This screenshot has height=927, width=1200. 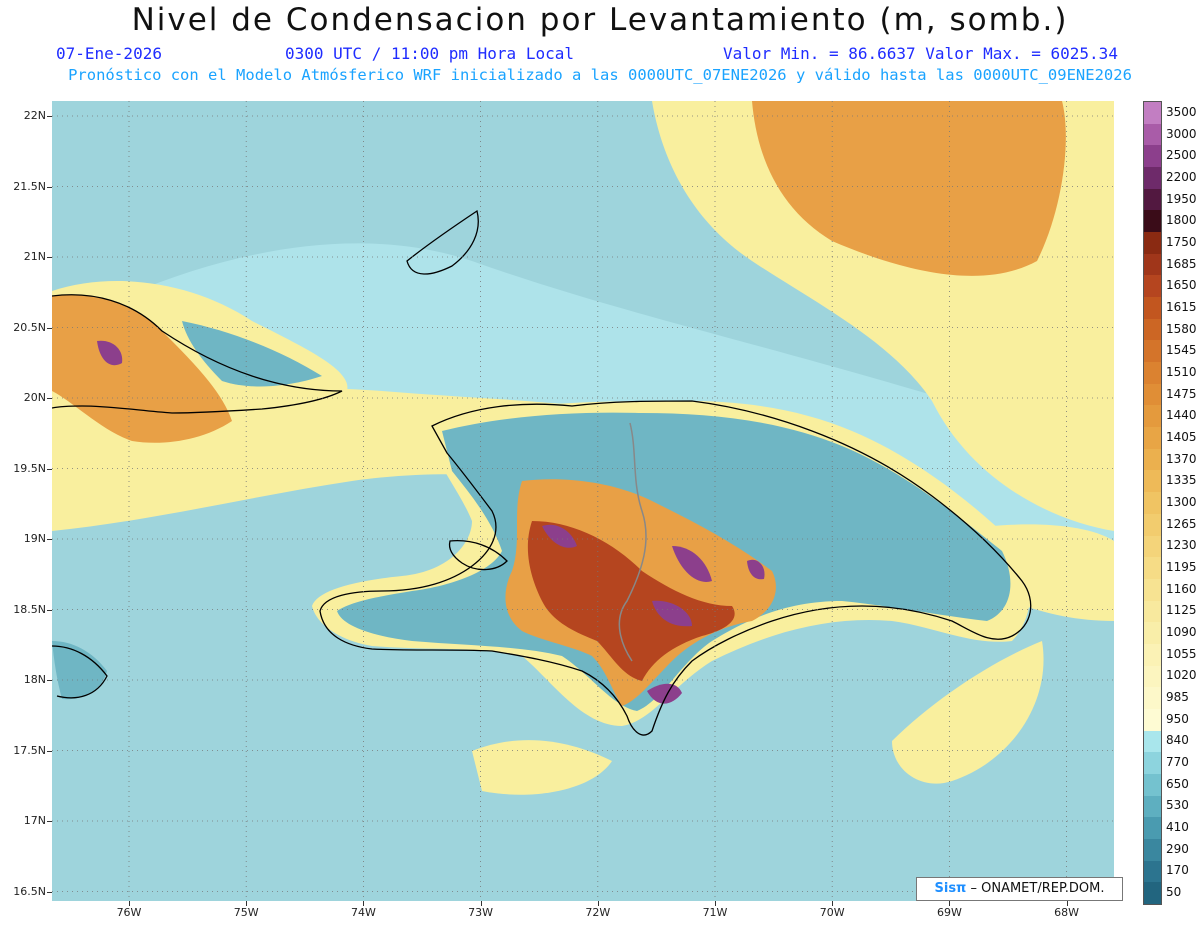 I want to click on latitude-label: 19N, so click(x=34, y=538).